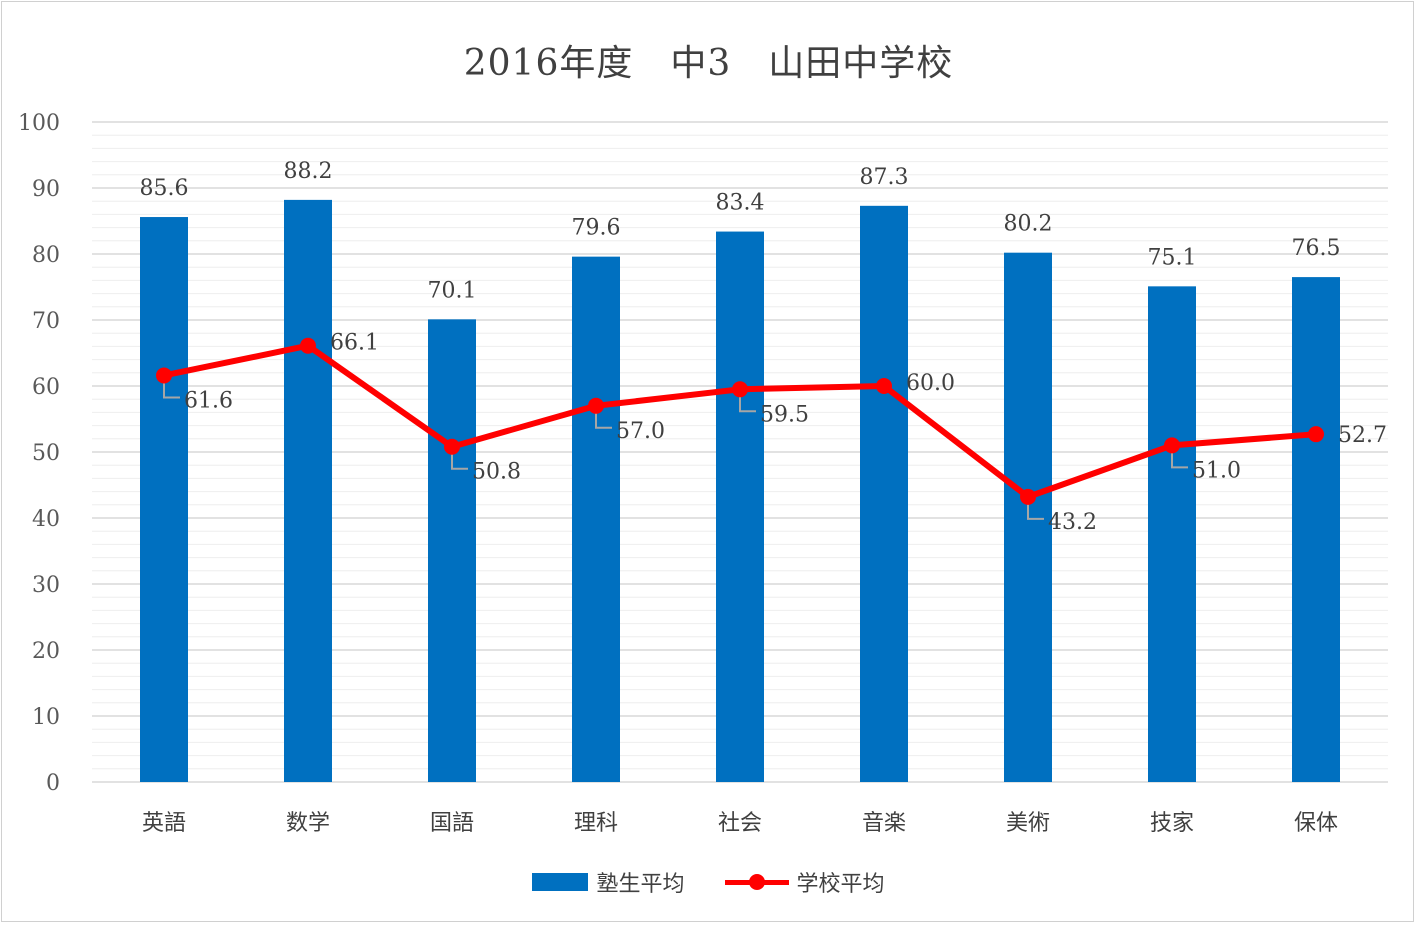 The height and width of the screenshot is (925, 1417). What do you see at coordinates (884, 823) in the screenshot?
I see `x-tick-label: 音楽` at bounding box center [884, 823].